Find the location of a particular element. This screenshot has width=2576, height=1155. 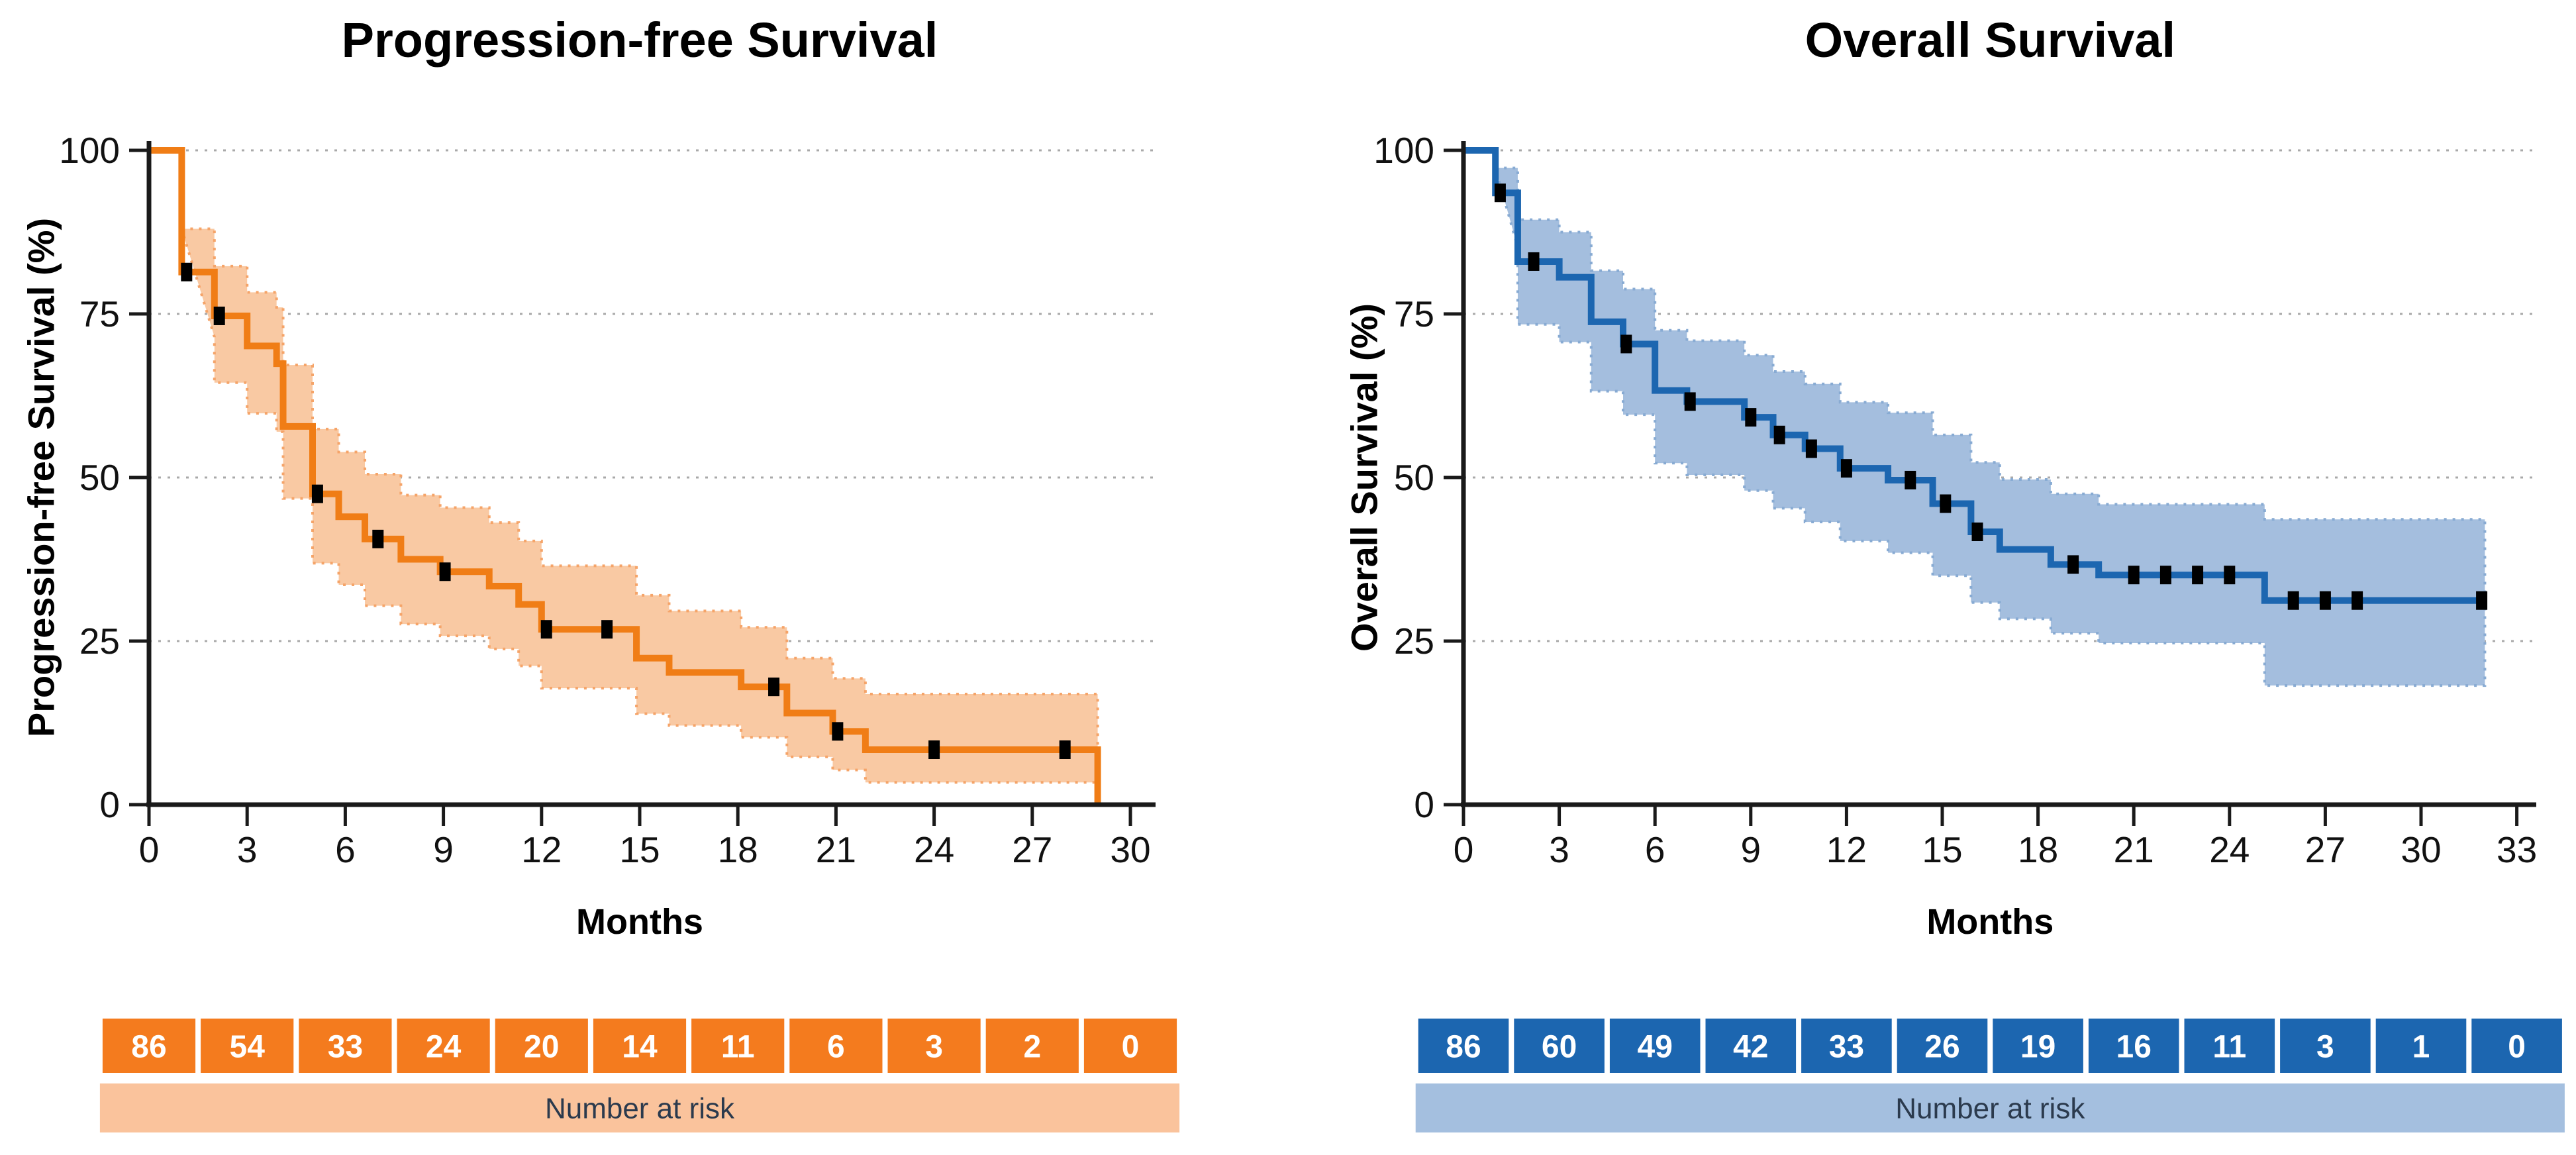

y-tick-label: 100 is located at coordinates (1403, 150).